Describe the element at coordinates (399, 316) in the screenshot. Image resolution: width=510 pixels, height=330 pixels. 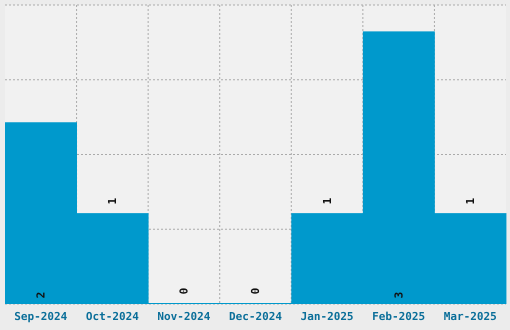
I see `x-tick-label: Feb-2025` at that location.